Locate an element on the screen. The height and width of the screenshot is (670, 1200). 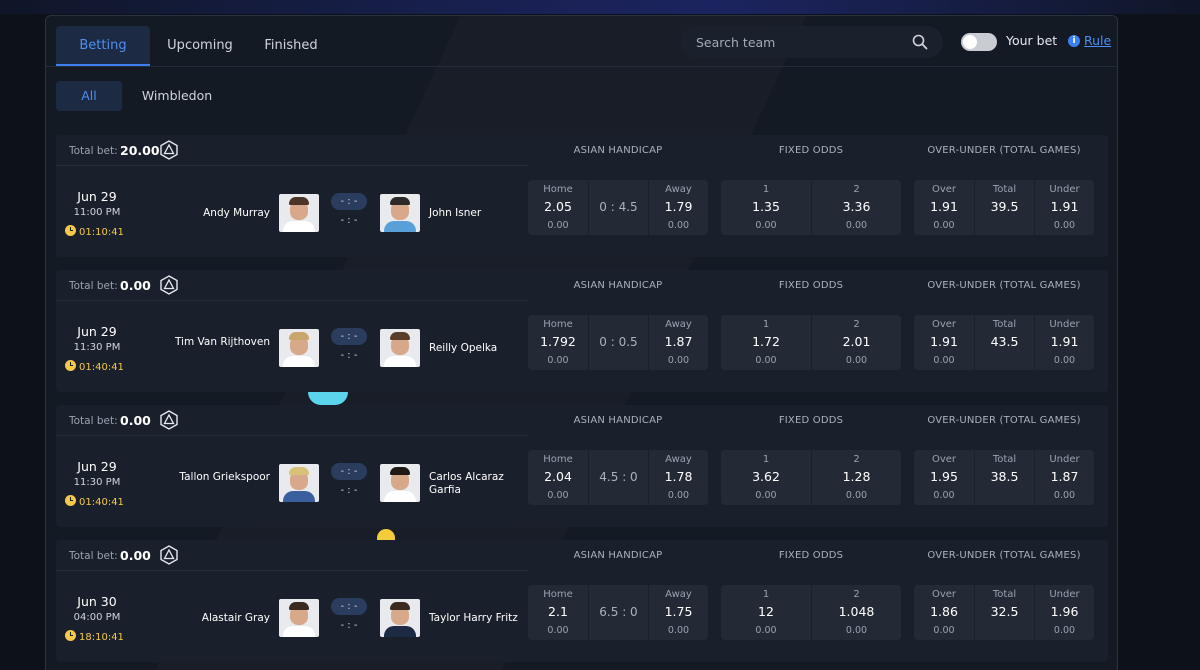
fixed-odds-away: 2 2.01 0.00 is located at coordinates (856, 342).